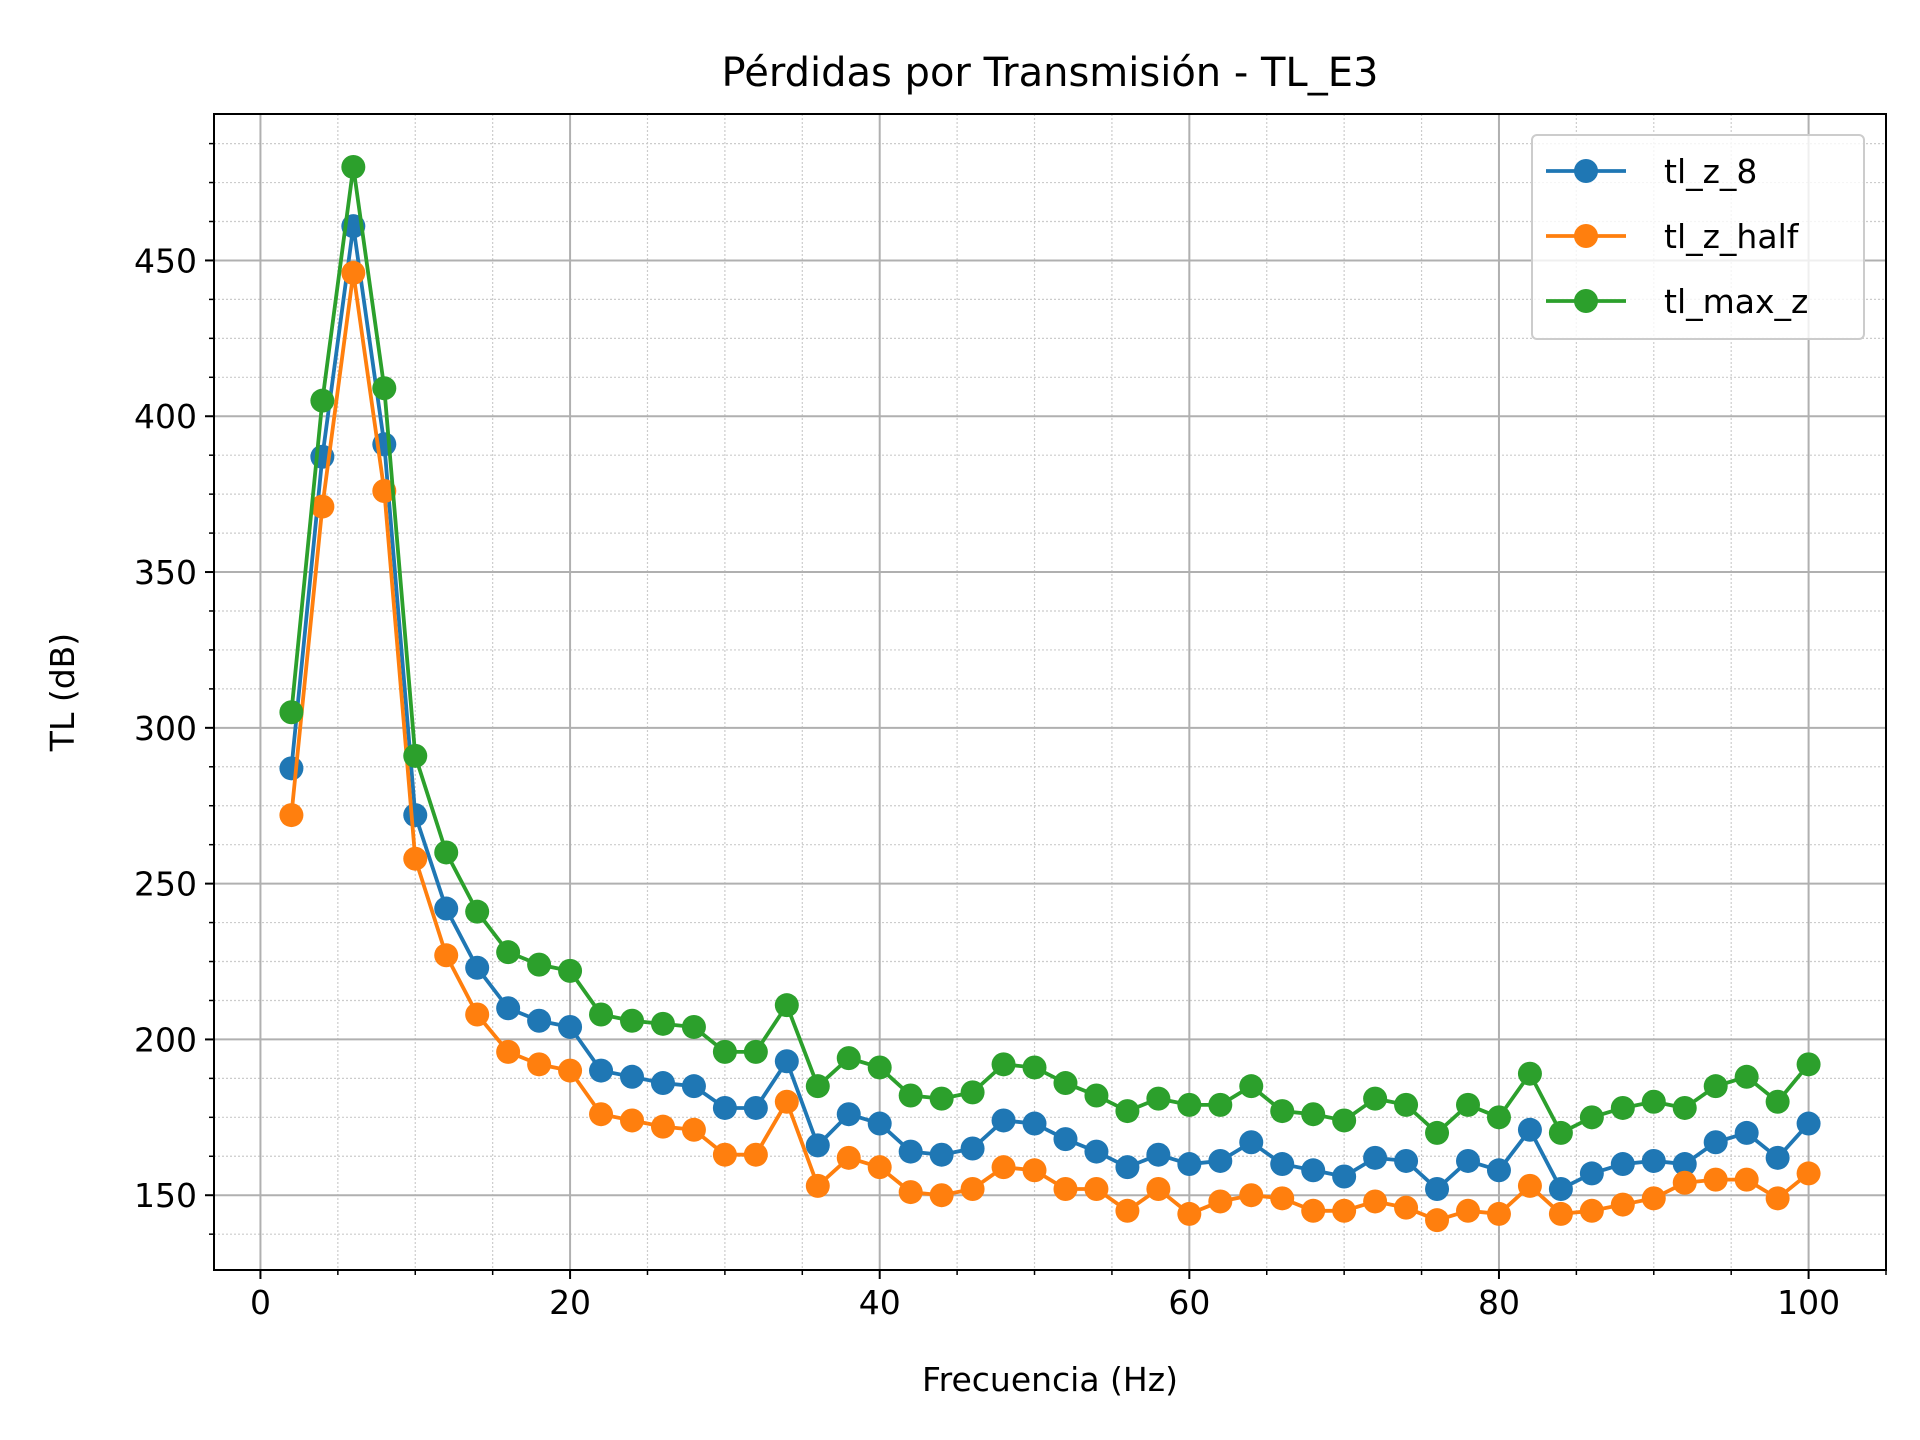  I want to click on legend-label: tl_z_half, so click(1732, 236).